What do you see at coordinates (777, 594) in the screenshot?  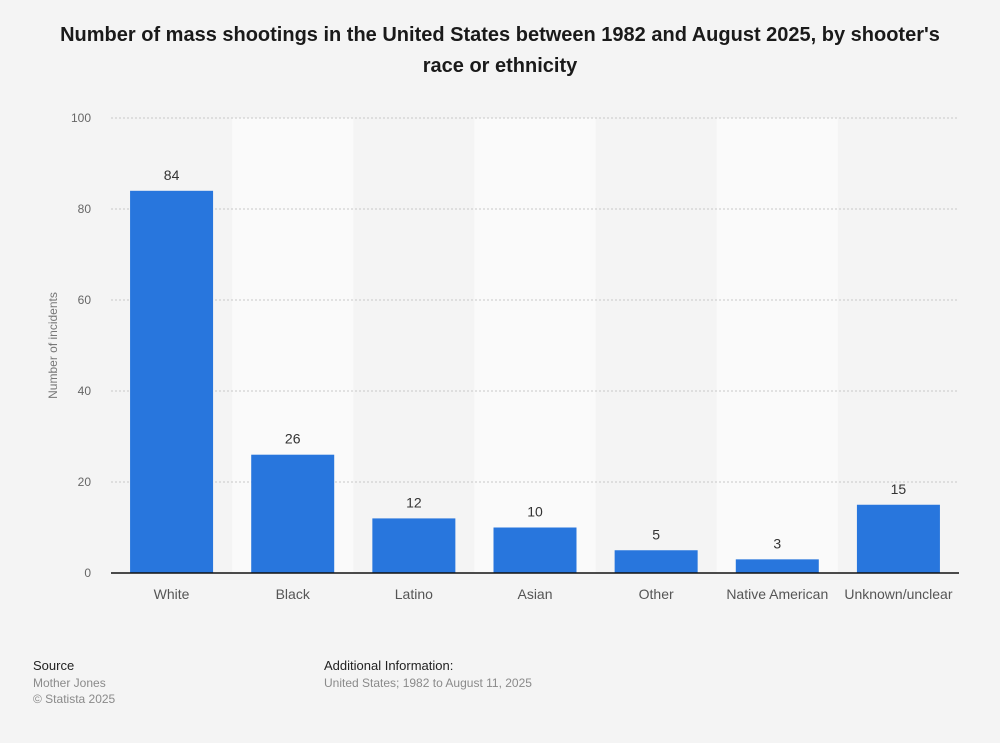 I see `x-tick-label: Native American` at bounding box center [777, 594].